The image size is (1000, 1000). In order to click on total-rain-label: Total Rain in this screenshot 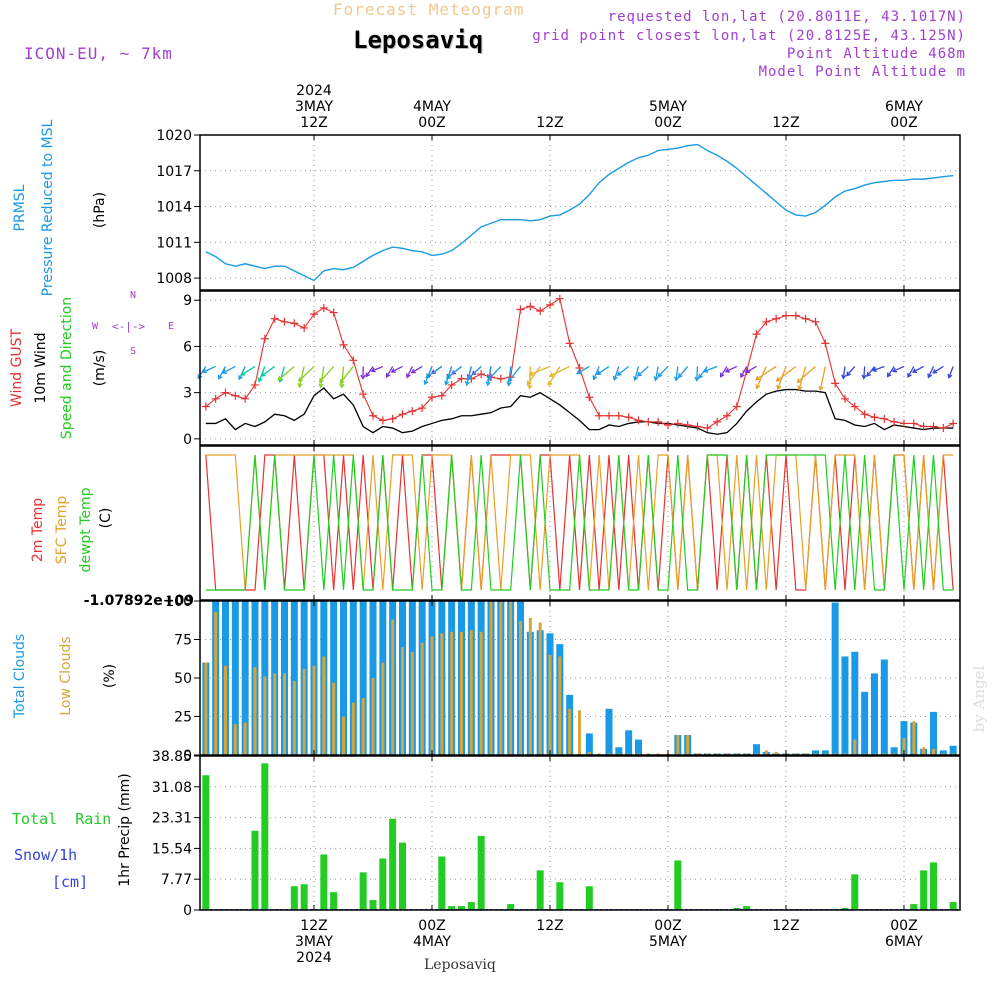, I will do `click(62, 819)`.